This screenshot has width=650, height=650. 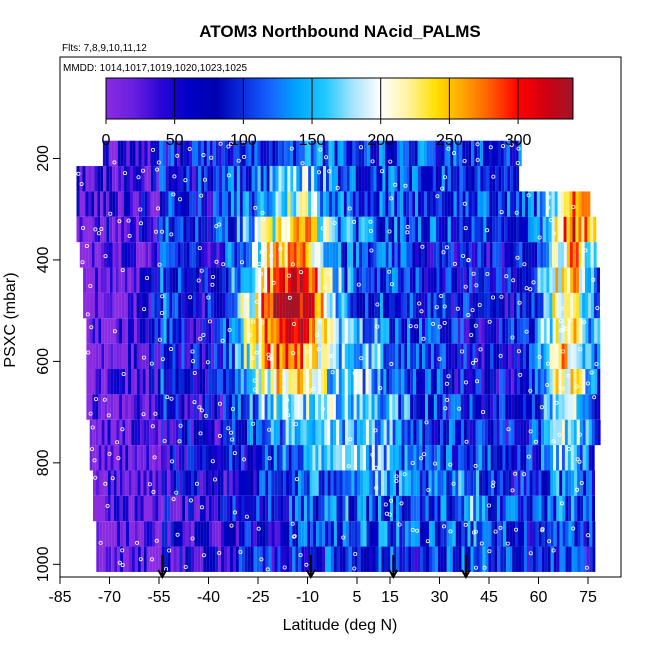 I want to click on y-tick-label: 200, so click(x=43, y=158).